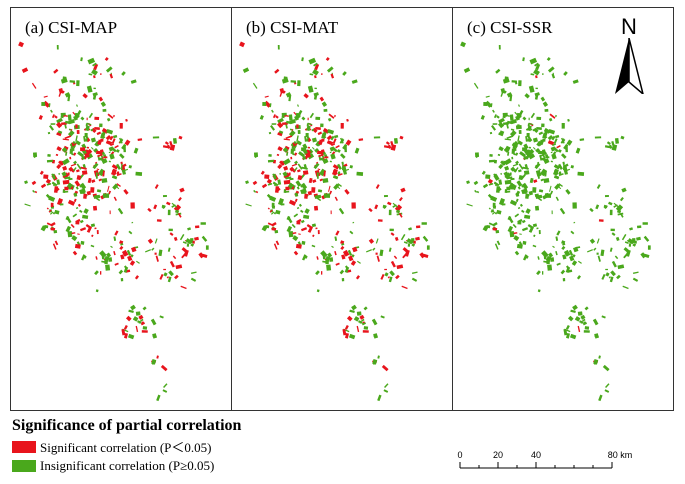 This screenshot has height=484, width=685. What do you see at coordinates (629, 26) in the screenshot?
I see `north-letter: N` at bounding box center [629, 26].